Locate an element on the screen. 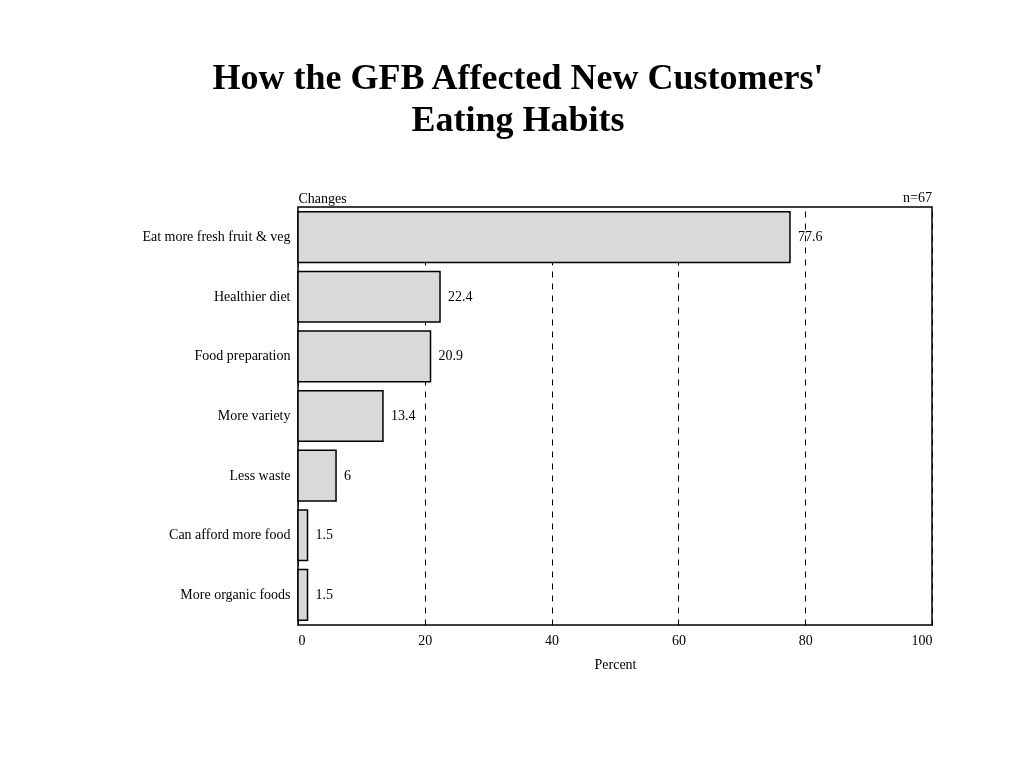  y-axis-title: Changes is located at coordinates (322, 198).